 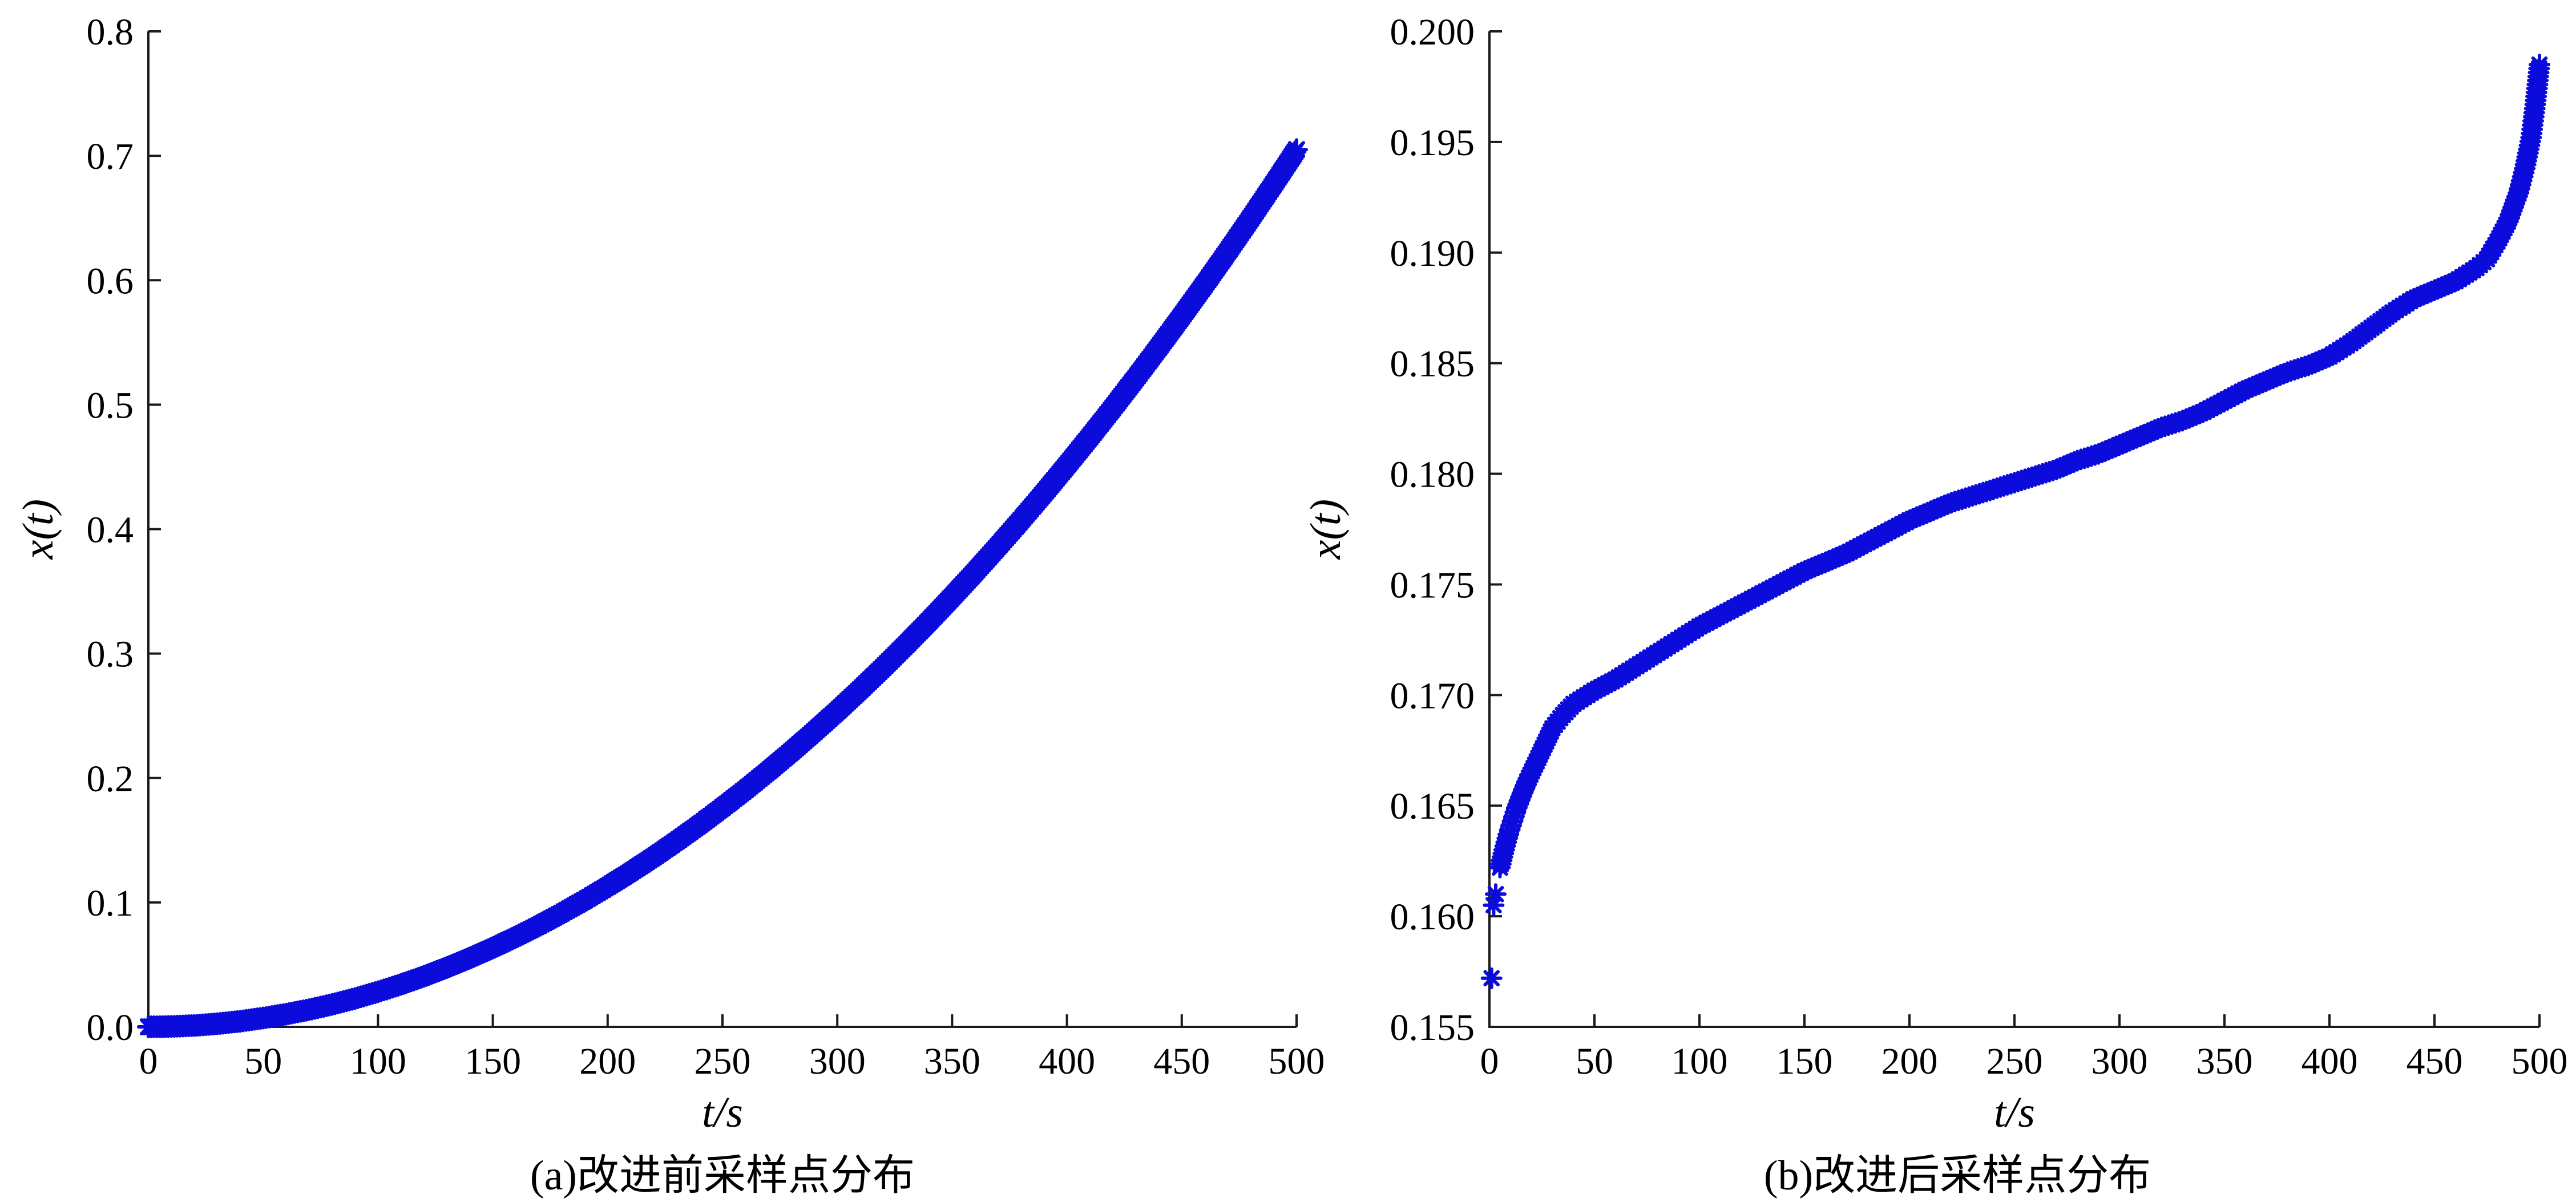 I want to click on y-tick-label: 0.190, so click(x=1432, y=253).